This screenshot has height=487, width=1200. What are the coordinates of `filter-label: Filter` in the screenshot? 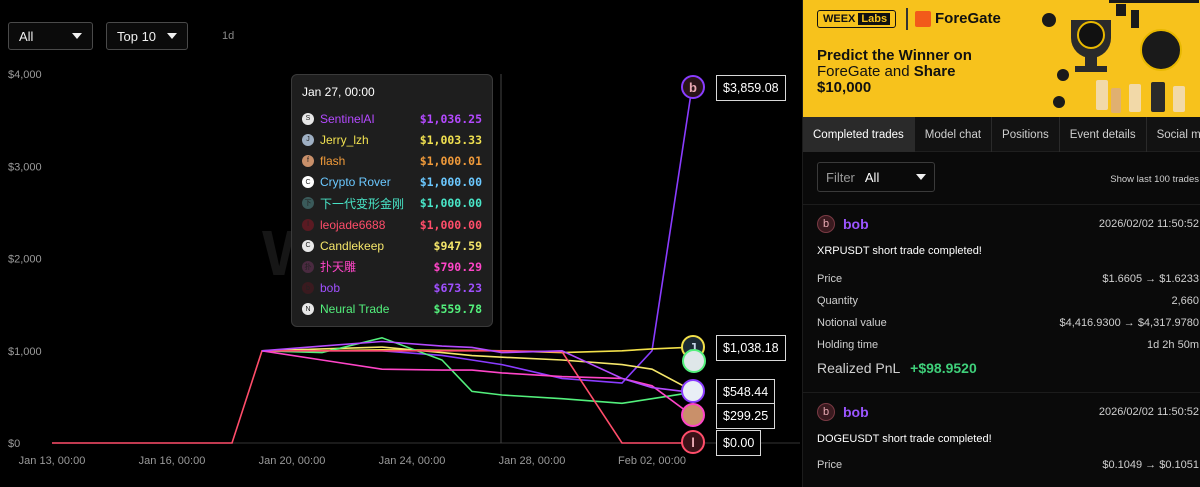 It's located at (840, 177).